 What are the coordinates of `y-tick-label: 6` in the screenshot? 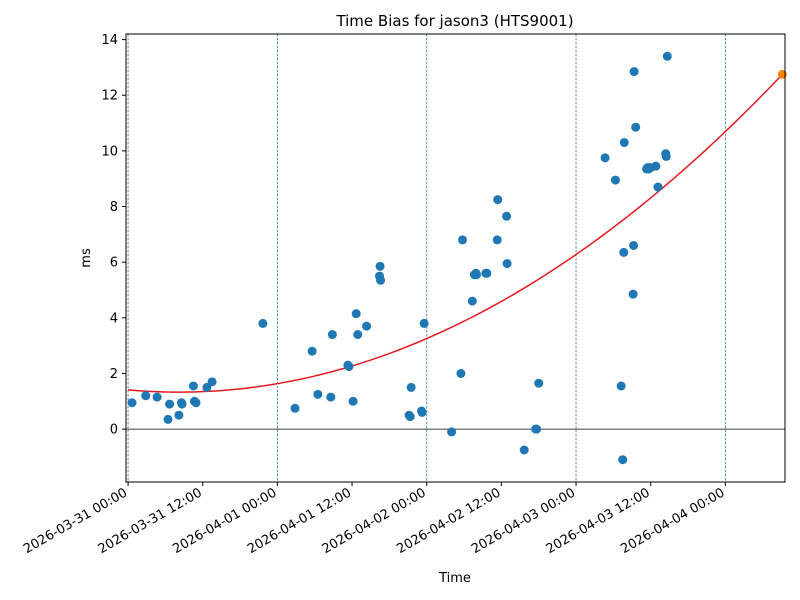 It's located at (114, 263).